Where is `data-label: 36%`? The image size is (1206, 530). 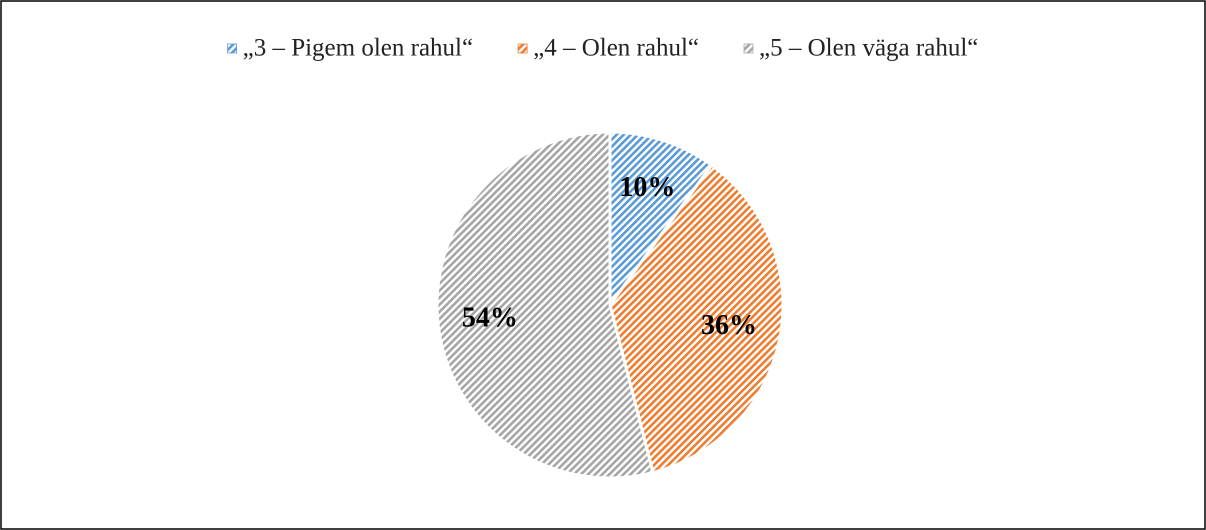 data-label: 36% is located at coordinates (729, 325).